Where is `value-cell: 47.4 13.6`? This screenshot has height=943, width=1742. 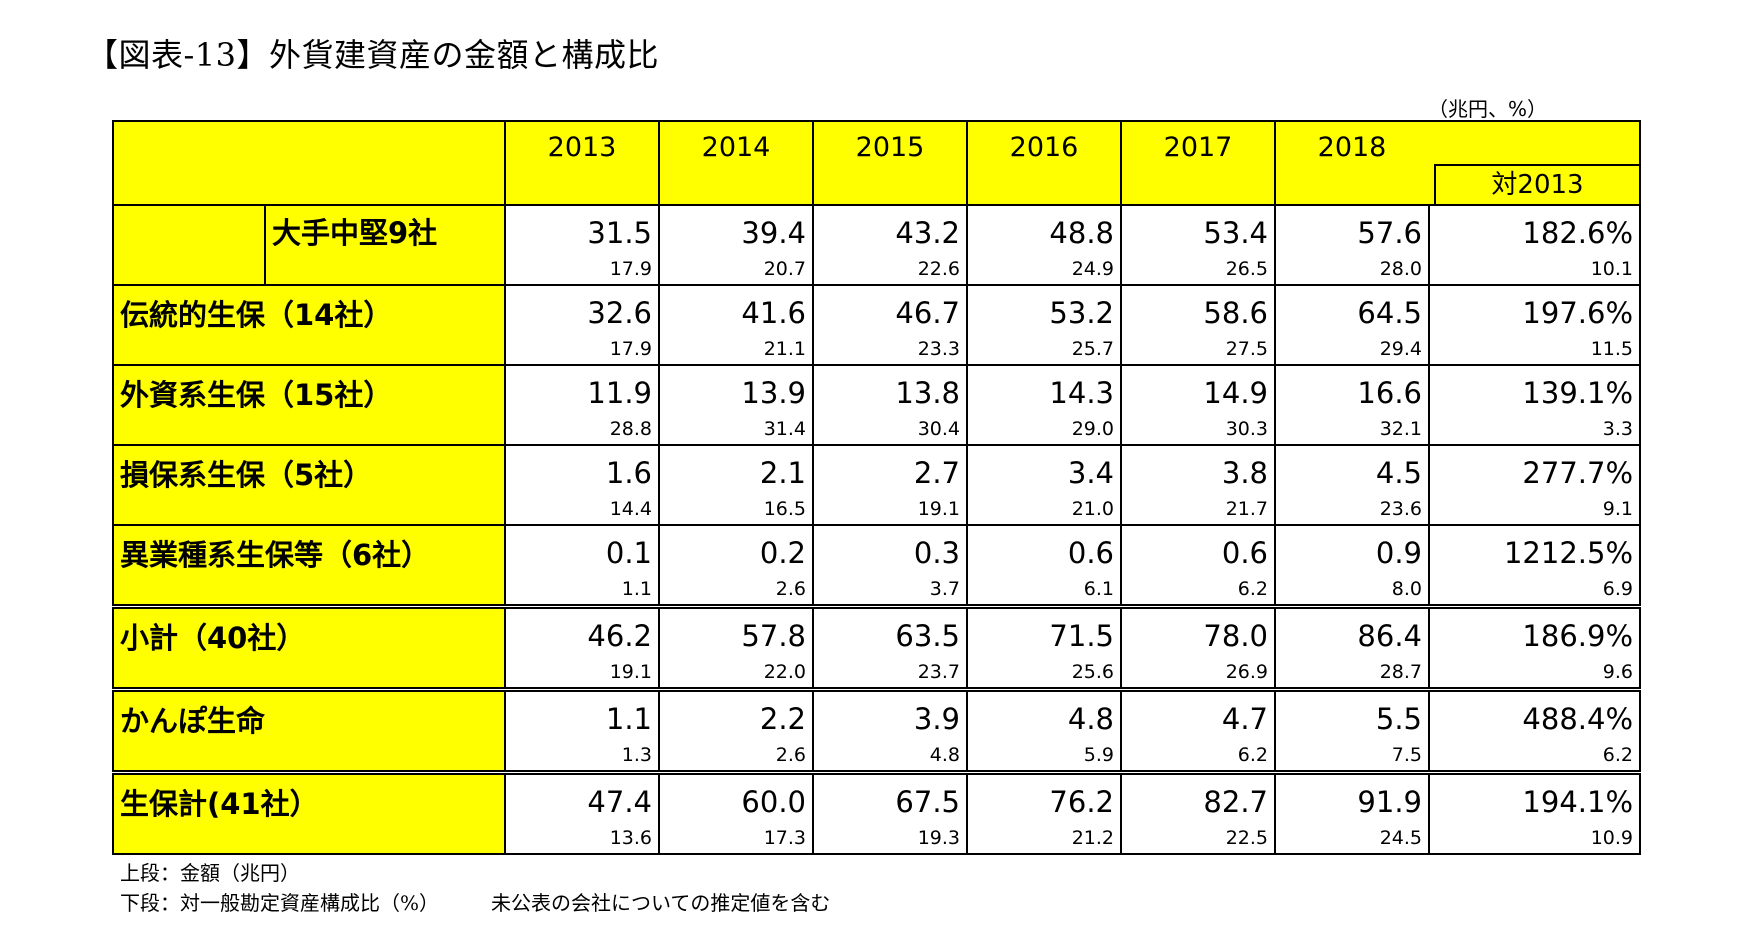 value-cell: 47.4 13.6 is located at coordinates (582, 812).